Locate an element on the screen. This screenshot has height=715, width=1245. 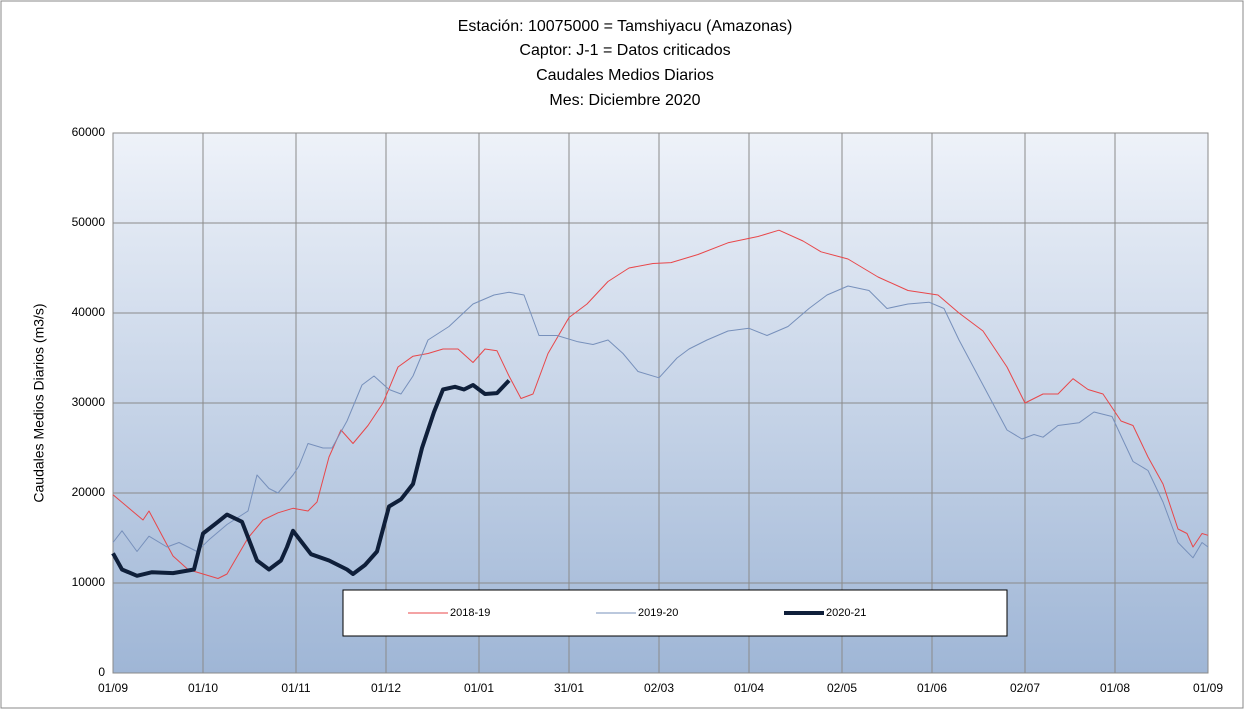
x-tick-label: 01/01 is located at coordinates (479, 688).